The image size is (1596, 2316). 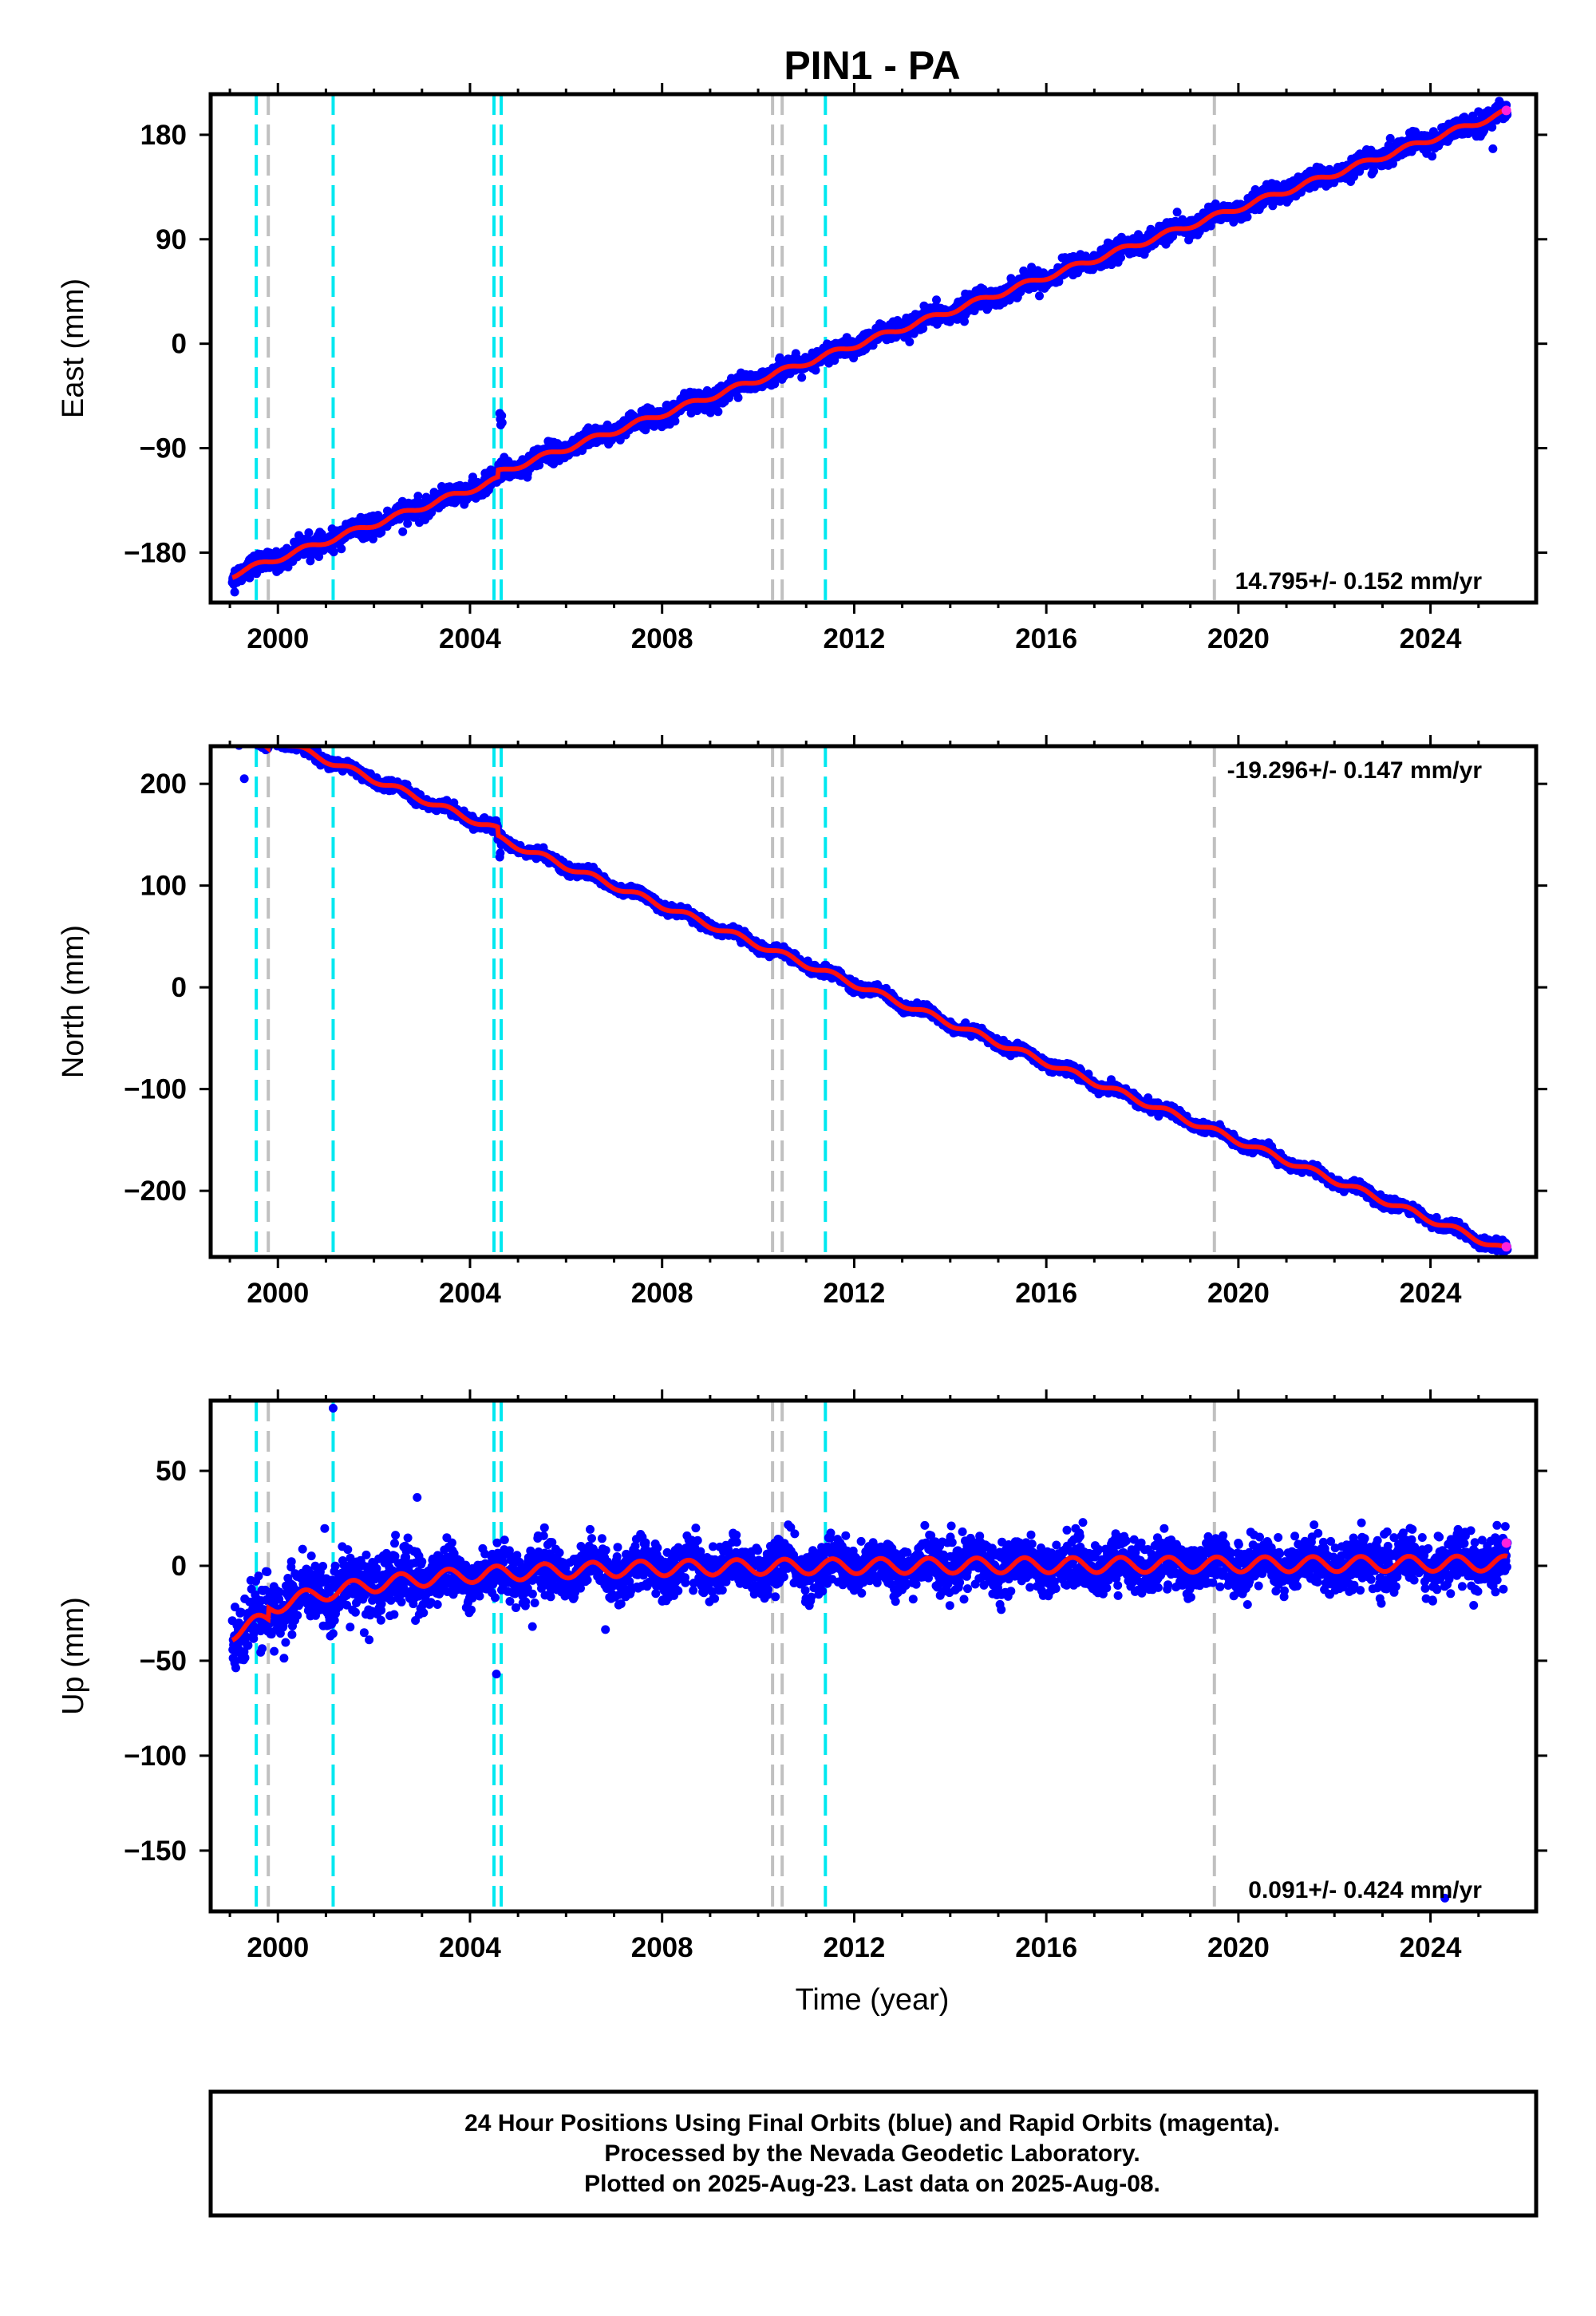 I want to click on y-tick-label: −90, so click(x=163, y=448).